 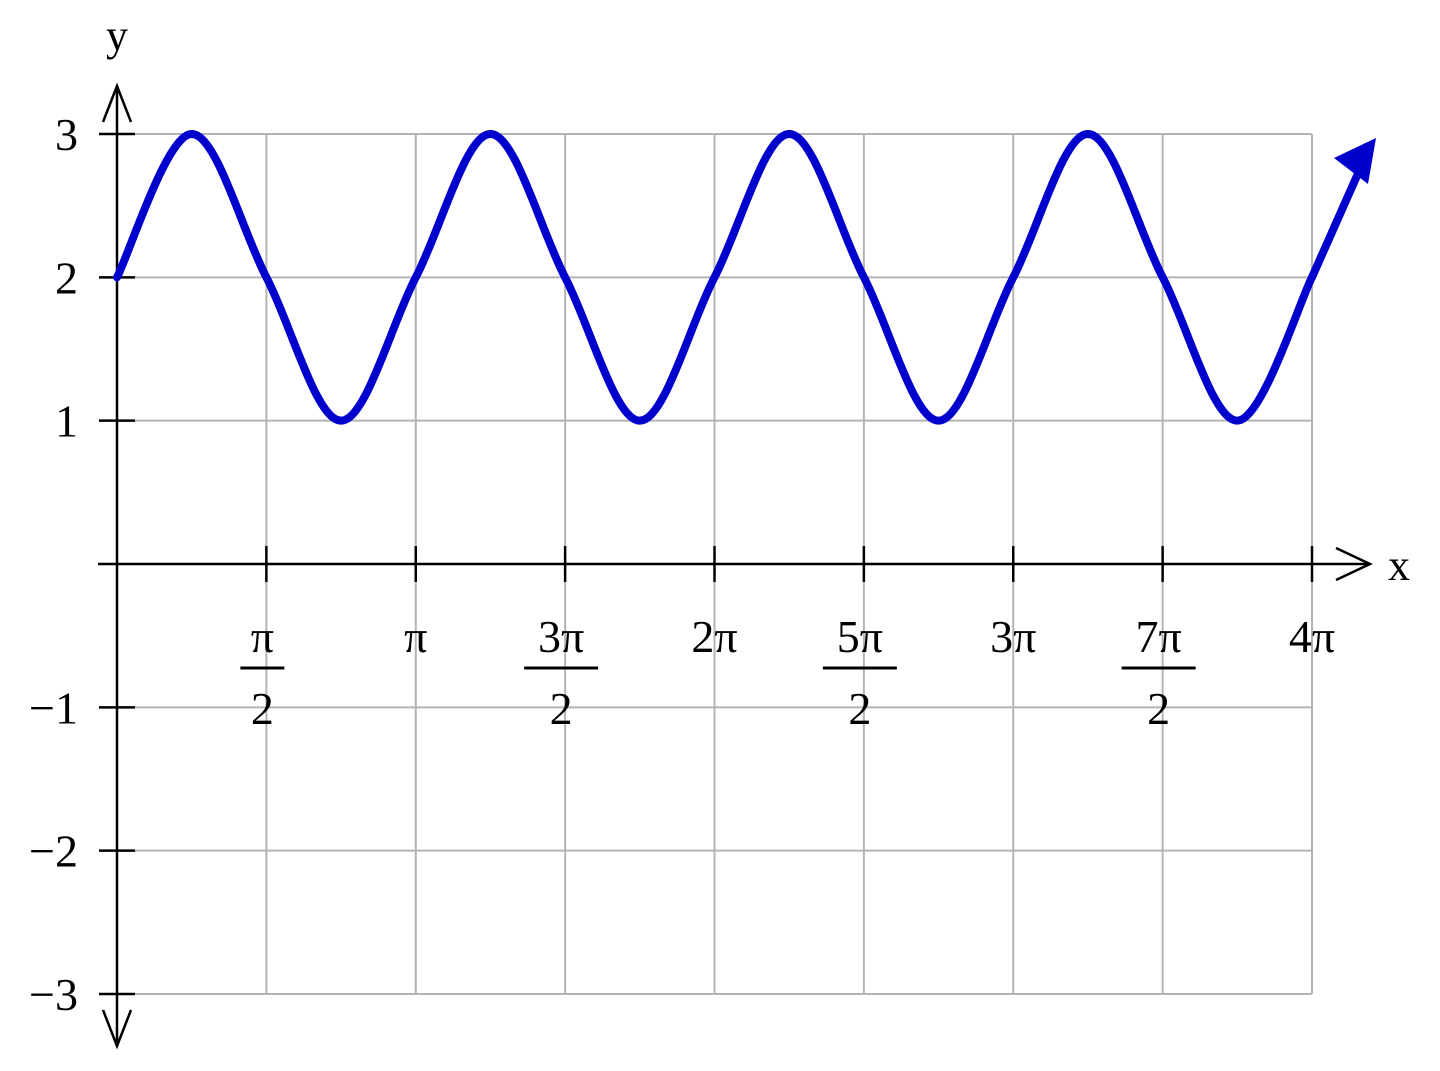 I want to click on y-axis-label: y, so click(x=117, y=35).